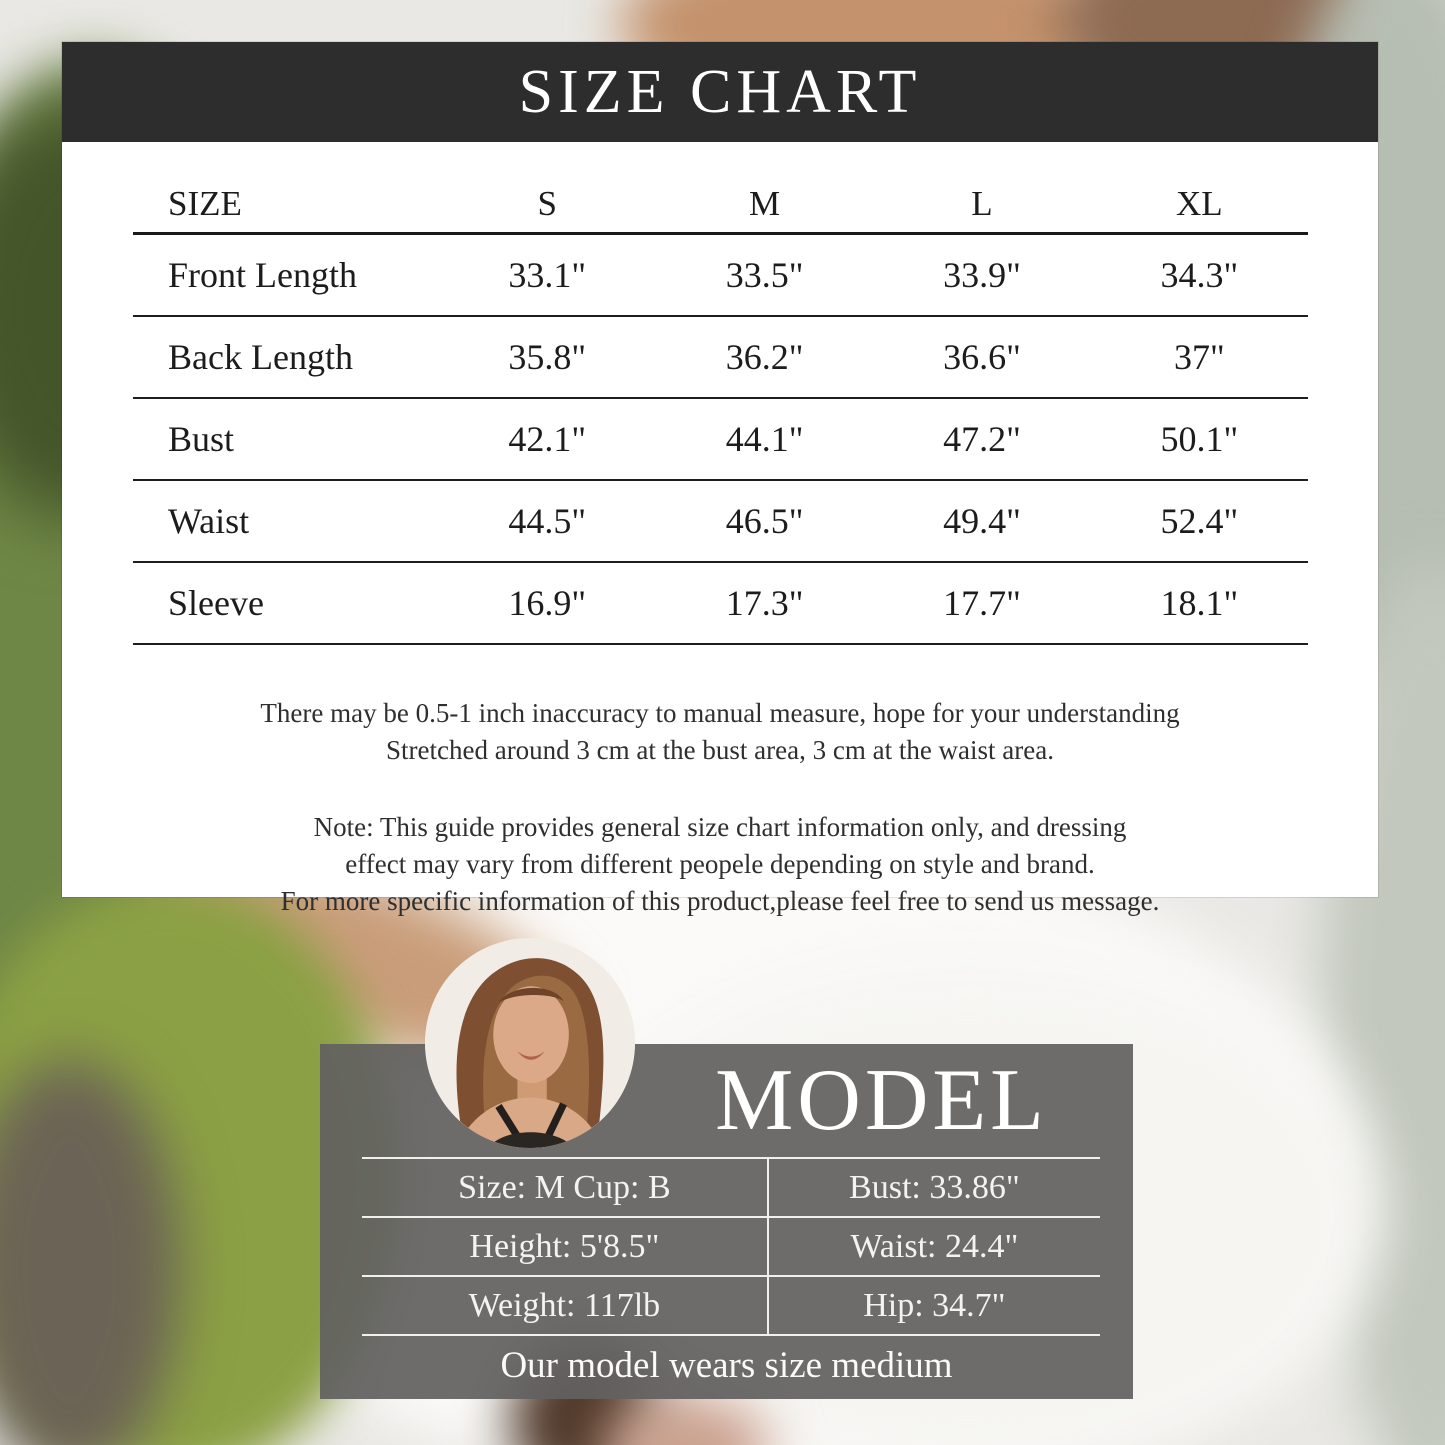  I want to click on cell-value: 35.8", so click(547, 357).